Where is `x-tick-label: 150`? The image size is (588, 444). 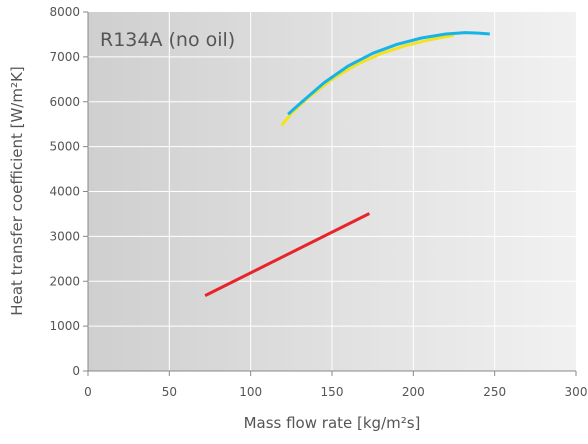 x-tick-label: 150 is located at coordinates (332, 392).